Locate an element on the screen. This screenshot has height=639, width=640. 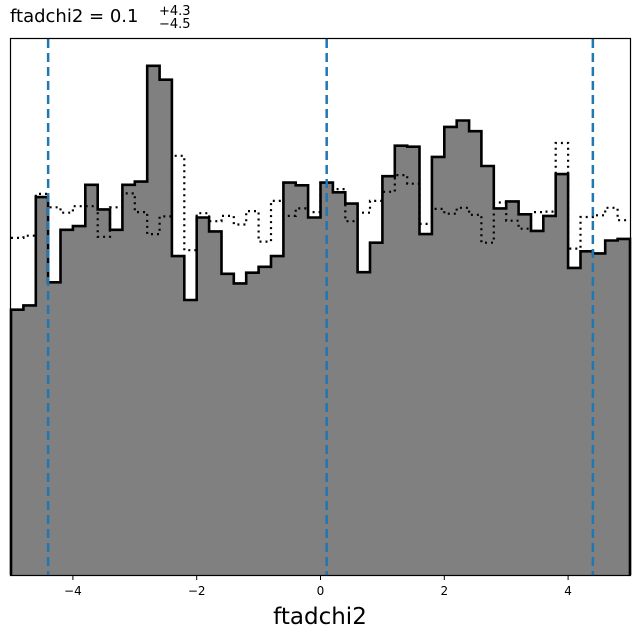
title-upper-error: +4.3 is located at coordinates (175, 11).